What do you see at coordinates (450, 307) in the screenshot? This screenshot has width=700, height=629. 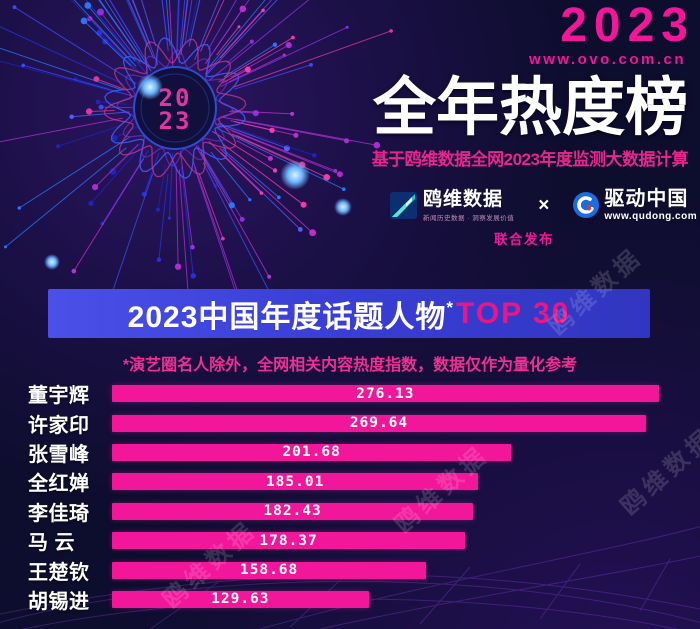 I see `banner-asterisk: *` at bounding box center [450, 307].